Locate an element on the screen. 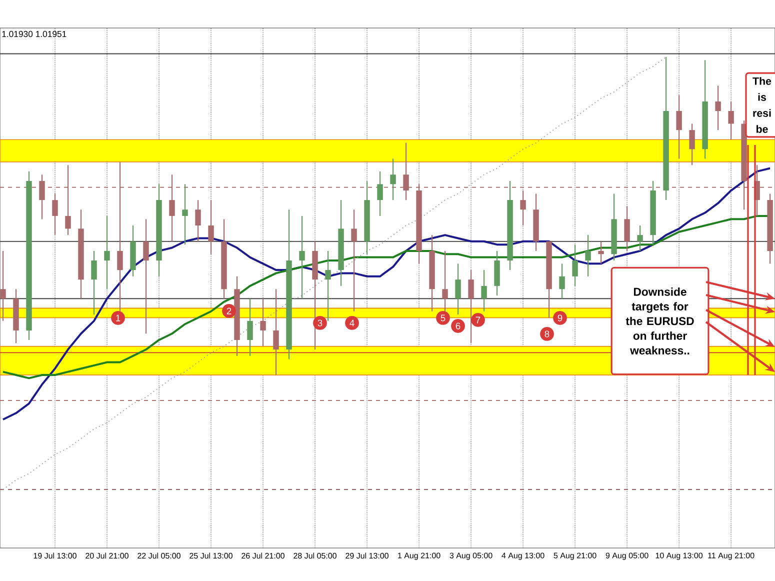 This screenshot has width=775, height=581. annotation: 7 is located at coordinates (478, 320).